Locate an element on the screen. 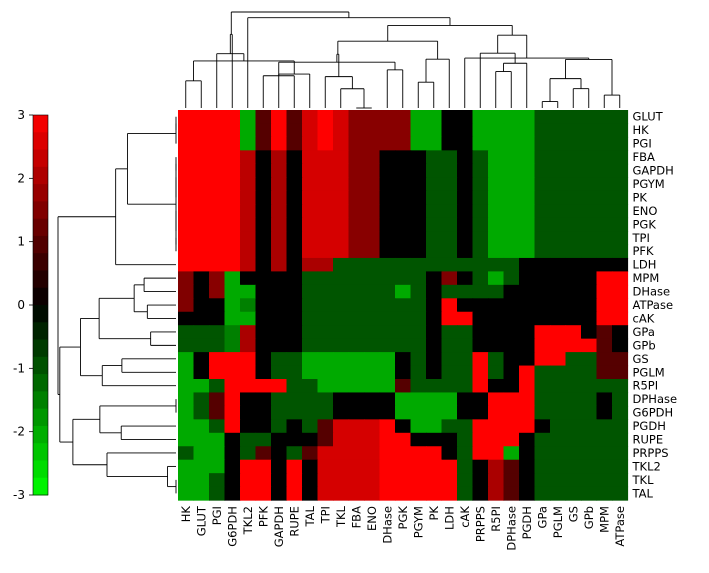 This screenshot has height=573, width=709. column-label: TAL is located at coordinates (310, 516).